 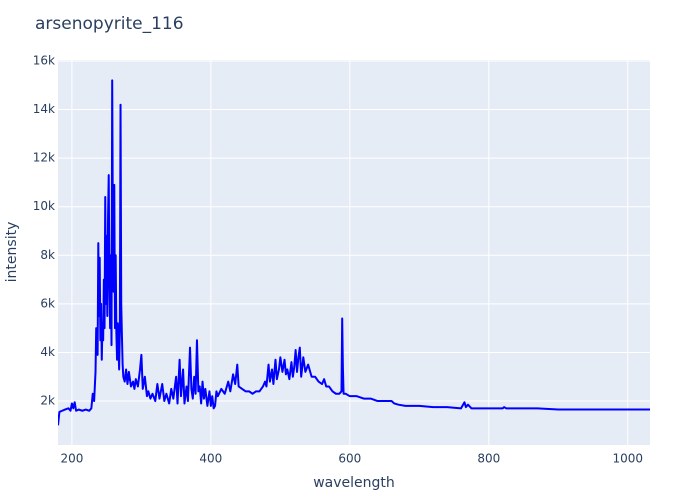 I want to click on y-tick-label: 6k, so click(x=47, y=303).